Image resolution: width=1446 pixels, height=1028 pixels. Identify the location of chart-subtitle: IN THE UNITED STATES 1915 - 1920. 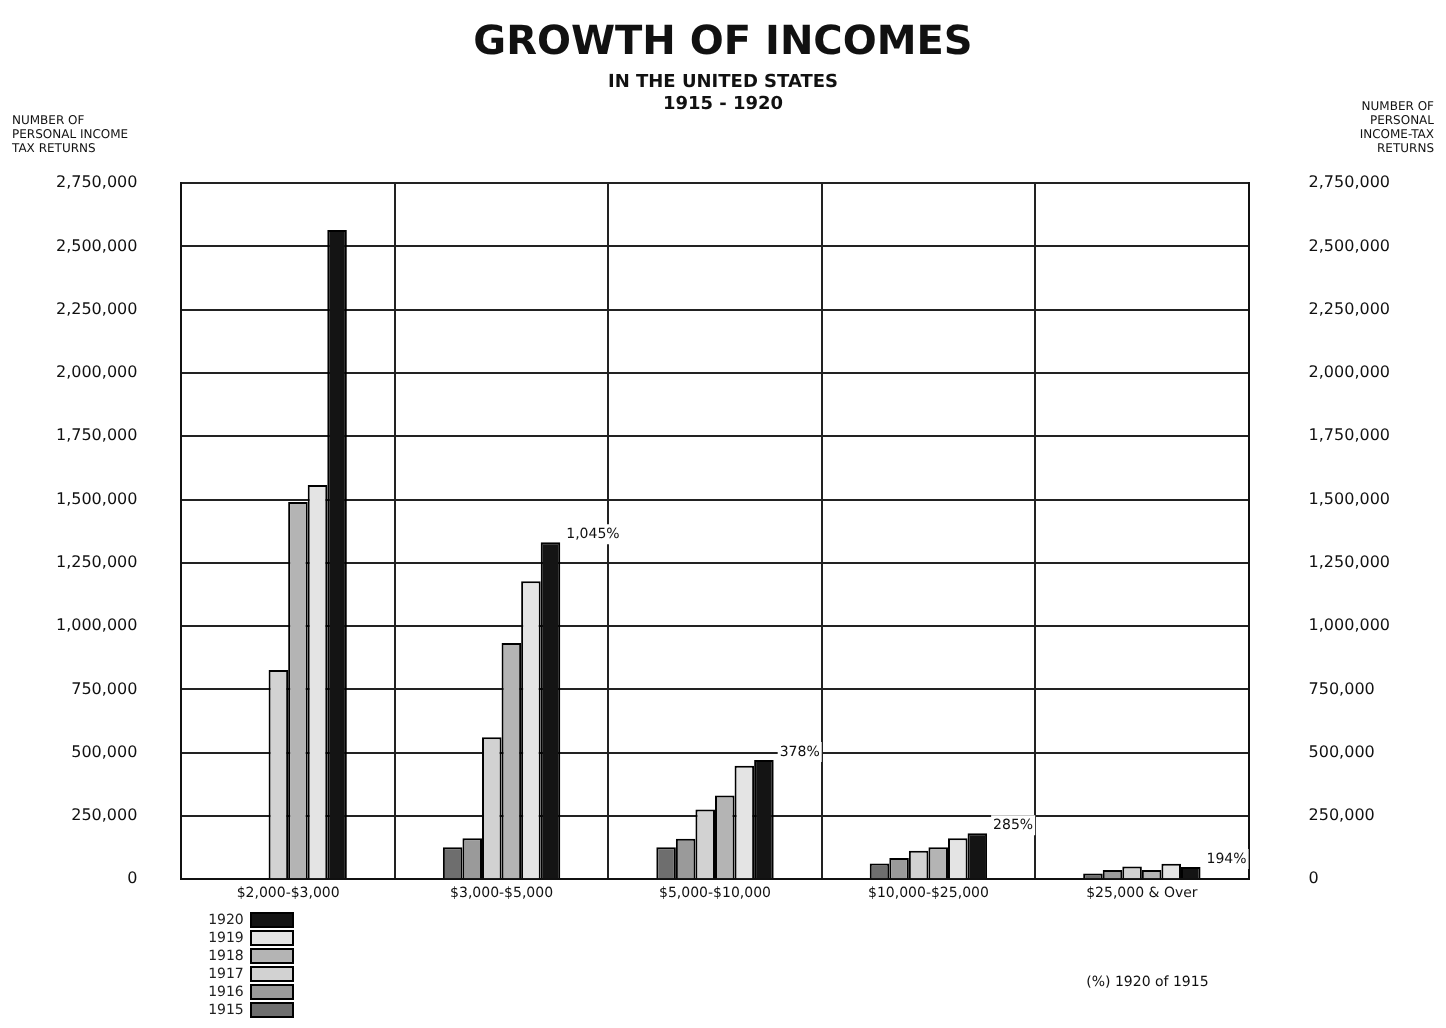
(723, 94).